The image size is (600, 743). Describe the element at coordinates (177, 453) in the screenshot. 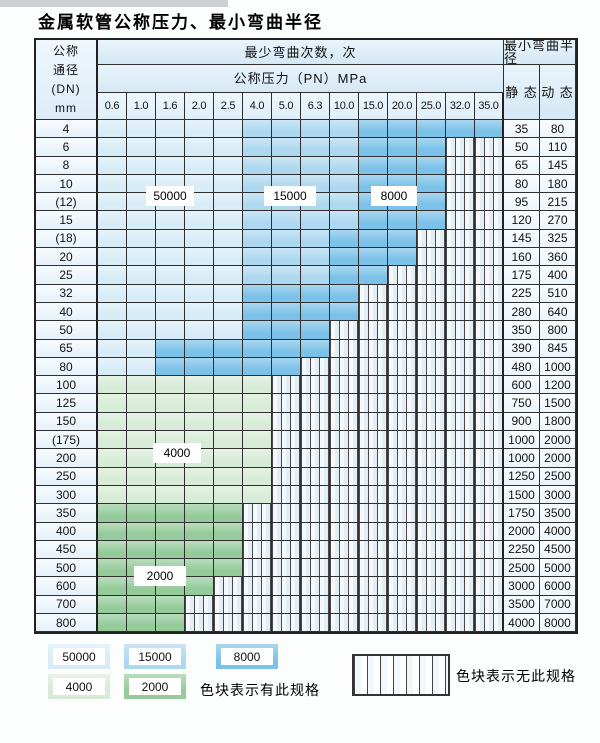

I see `region-label-4000: 4000` at that location.